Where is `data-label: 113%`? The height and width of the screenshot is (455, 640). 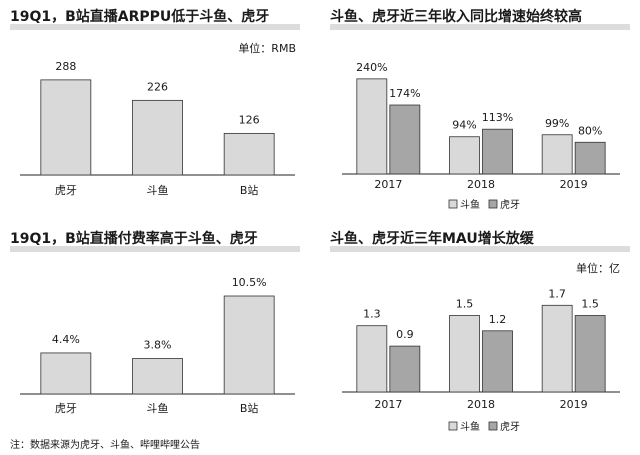 data-label: 113% is located at coordinates (497, 117).